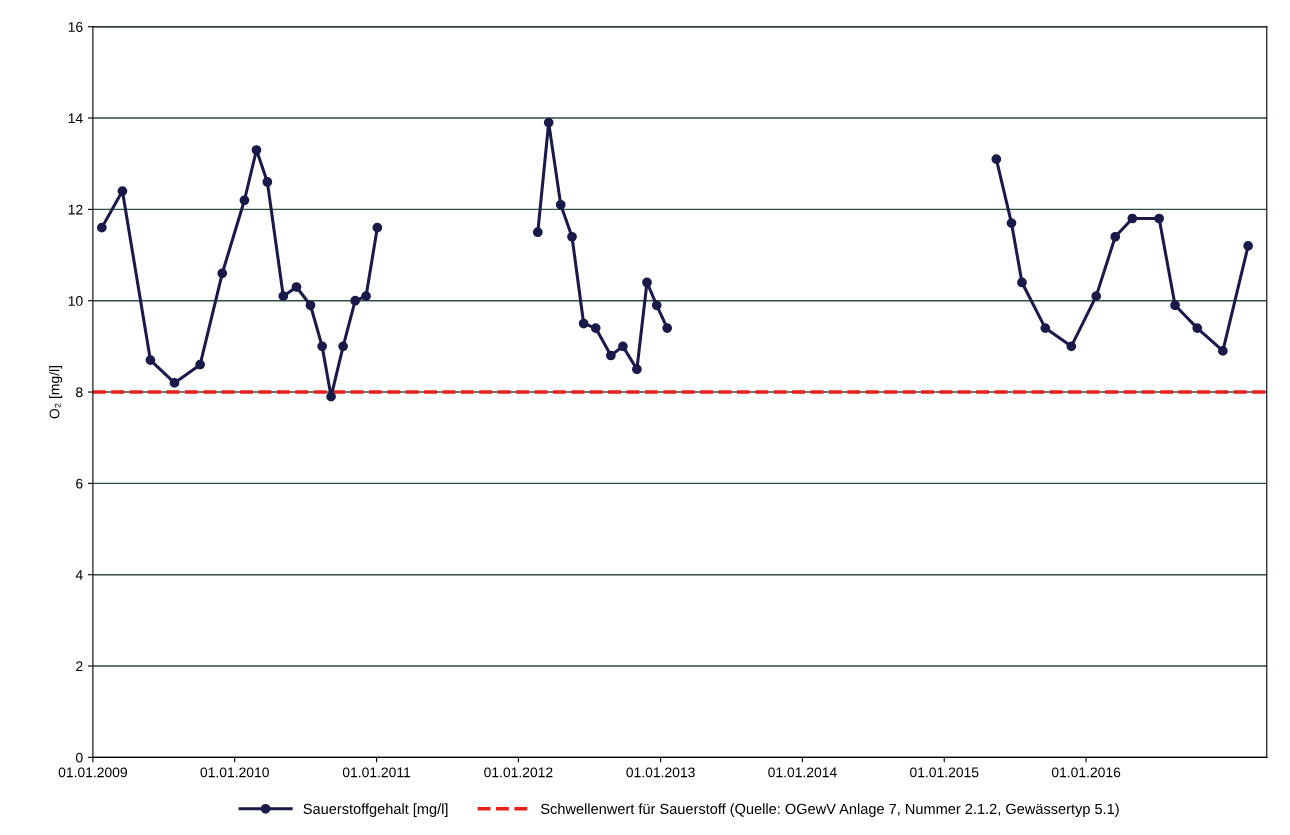 The width and height of the screenshot is (1290, 835). Describe the element at coordinates (660, 772) in the screenshot. I see `x-tick-label: 01.01.2013` at that location.